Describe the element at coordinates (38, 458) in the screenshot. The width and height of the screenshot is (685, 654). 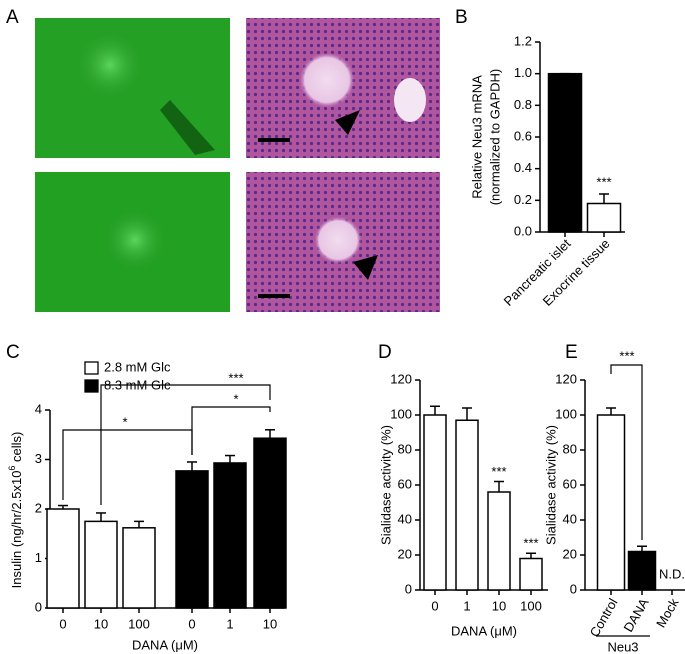
I see `y-tick-label: 3` at that location.